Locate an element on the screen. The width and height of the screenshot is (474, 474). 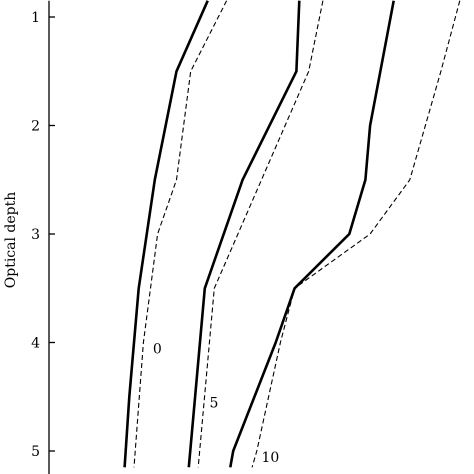
y-tick-label-3: 3 is located at coordinates (35, 235).